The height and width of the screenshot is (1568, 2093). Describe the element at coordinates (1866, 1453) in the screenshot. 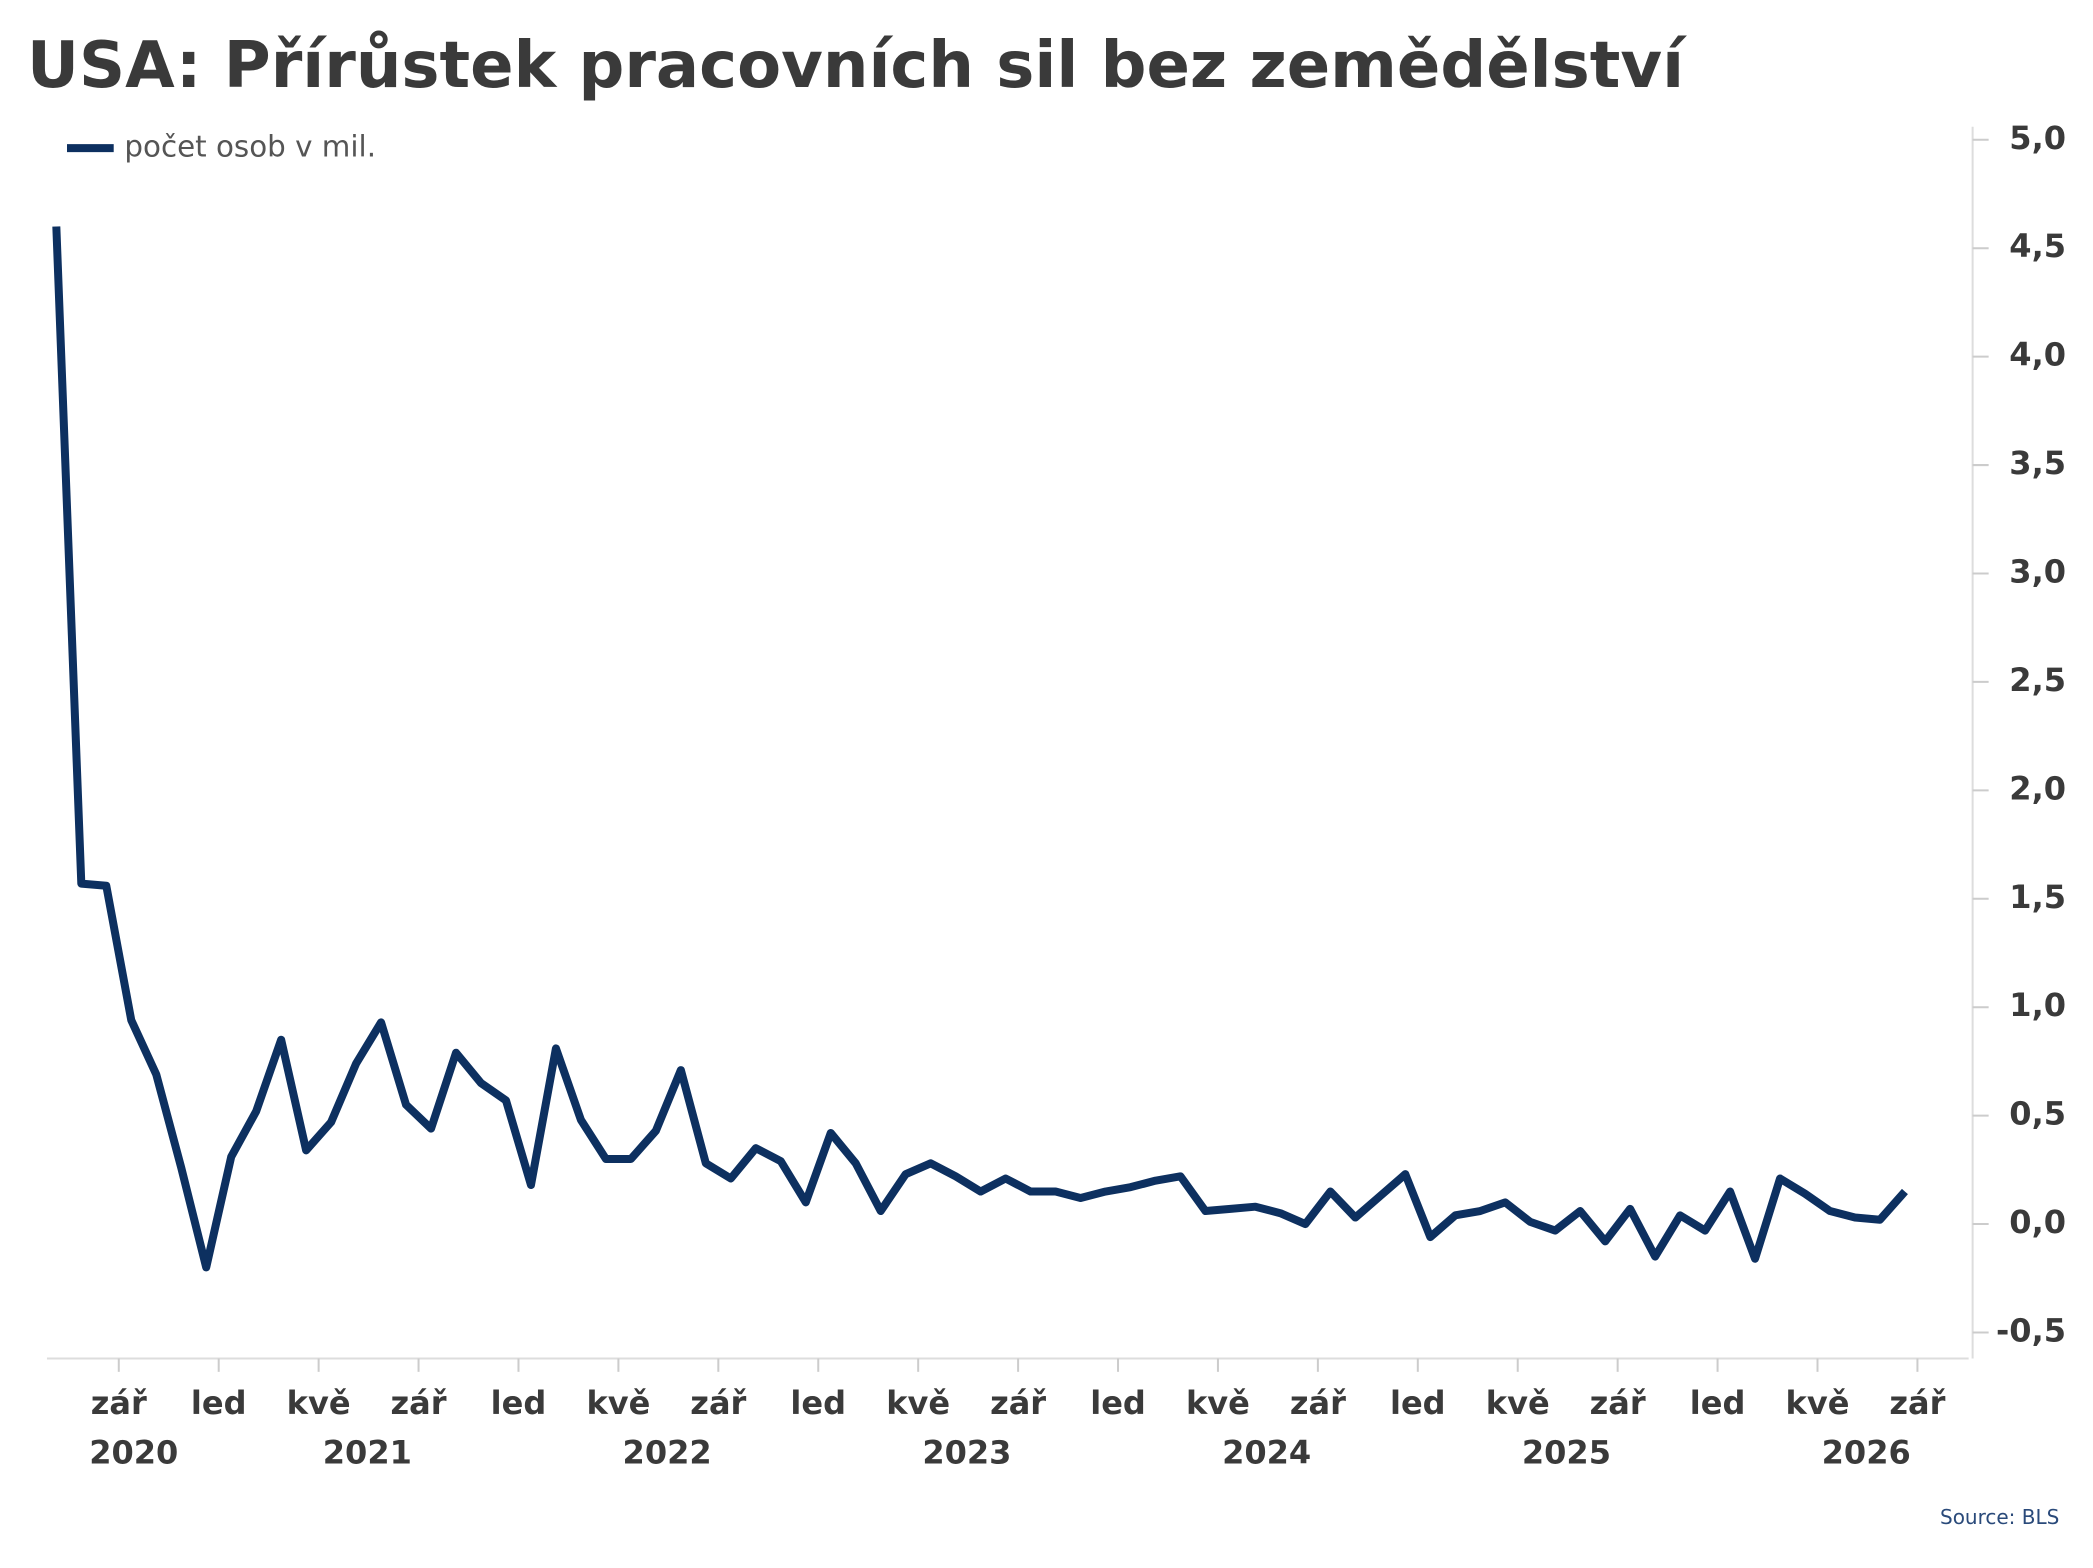

I see `year-label: 2026` at that location.